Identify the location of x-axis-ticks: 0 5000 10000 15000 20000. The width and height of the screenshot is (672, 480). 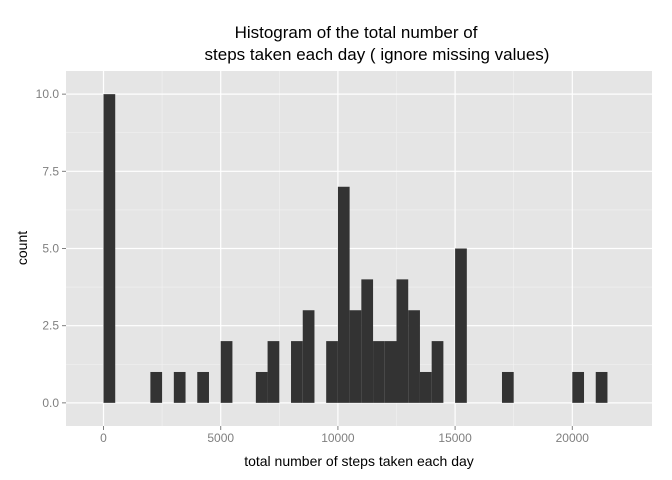
(344, 435).